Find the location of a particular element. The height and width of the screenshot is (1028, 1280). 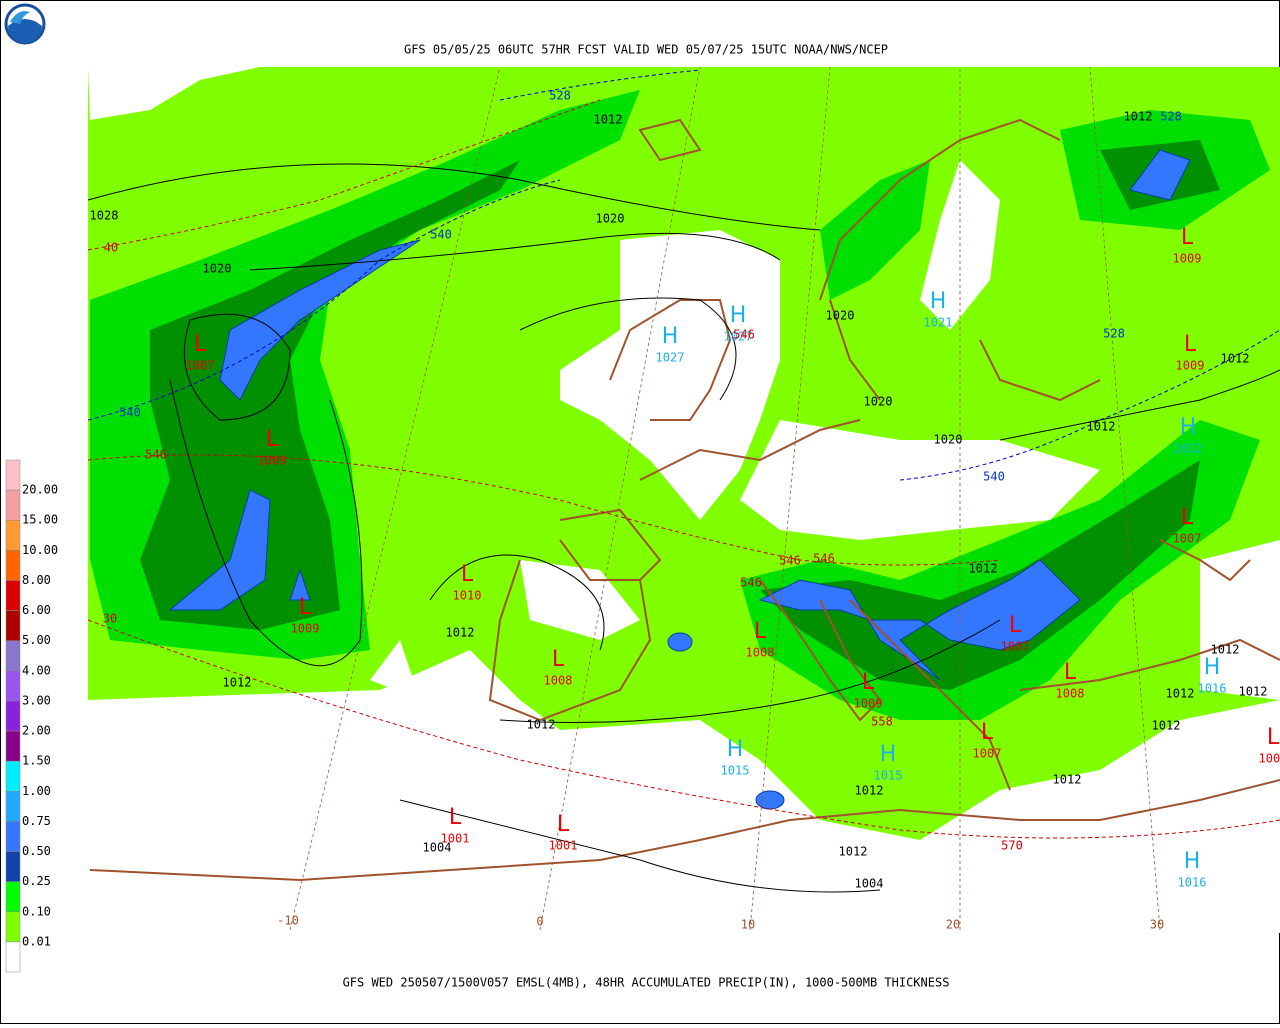

legend-label: 1.00 is located at coordinates (36, 791).